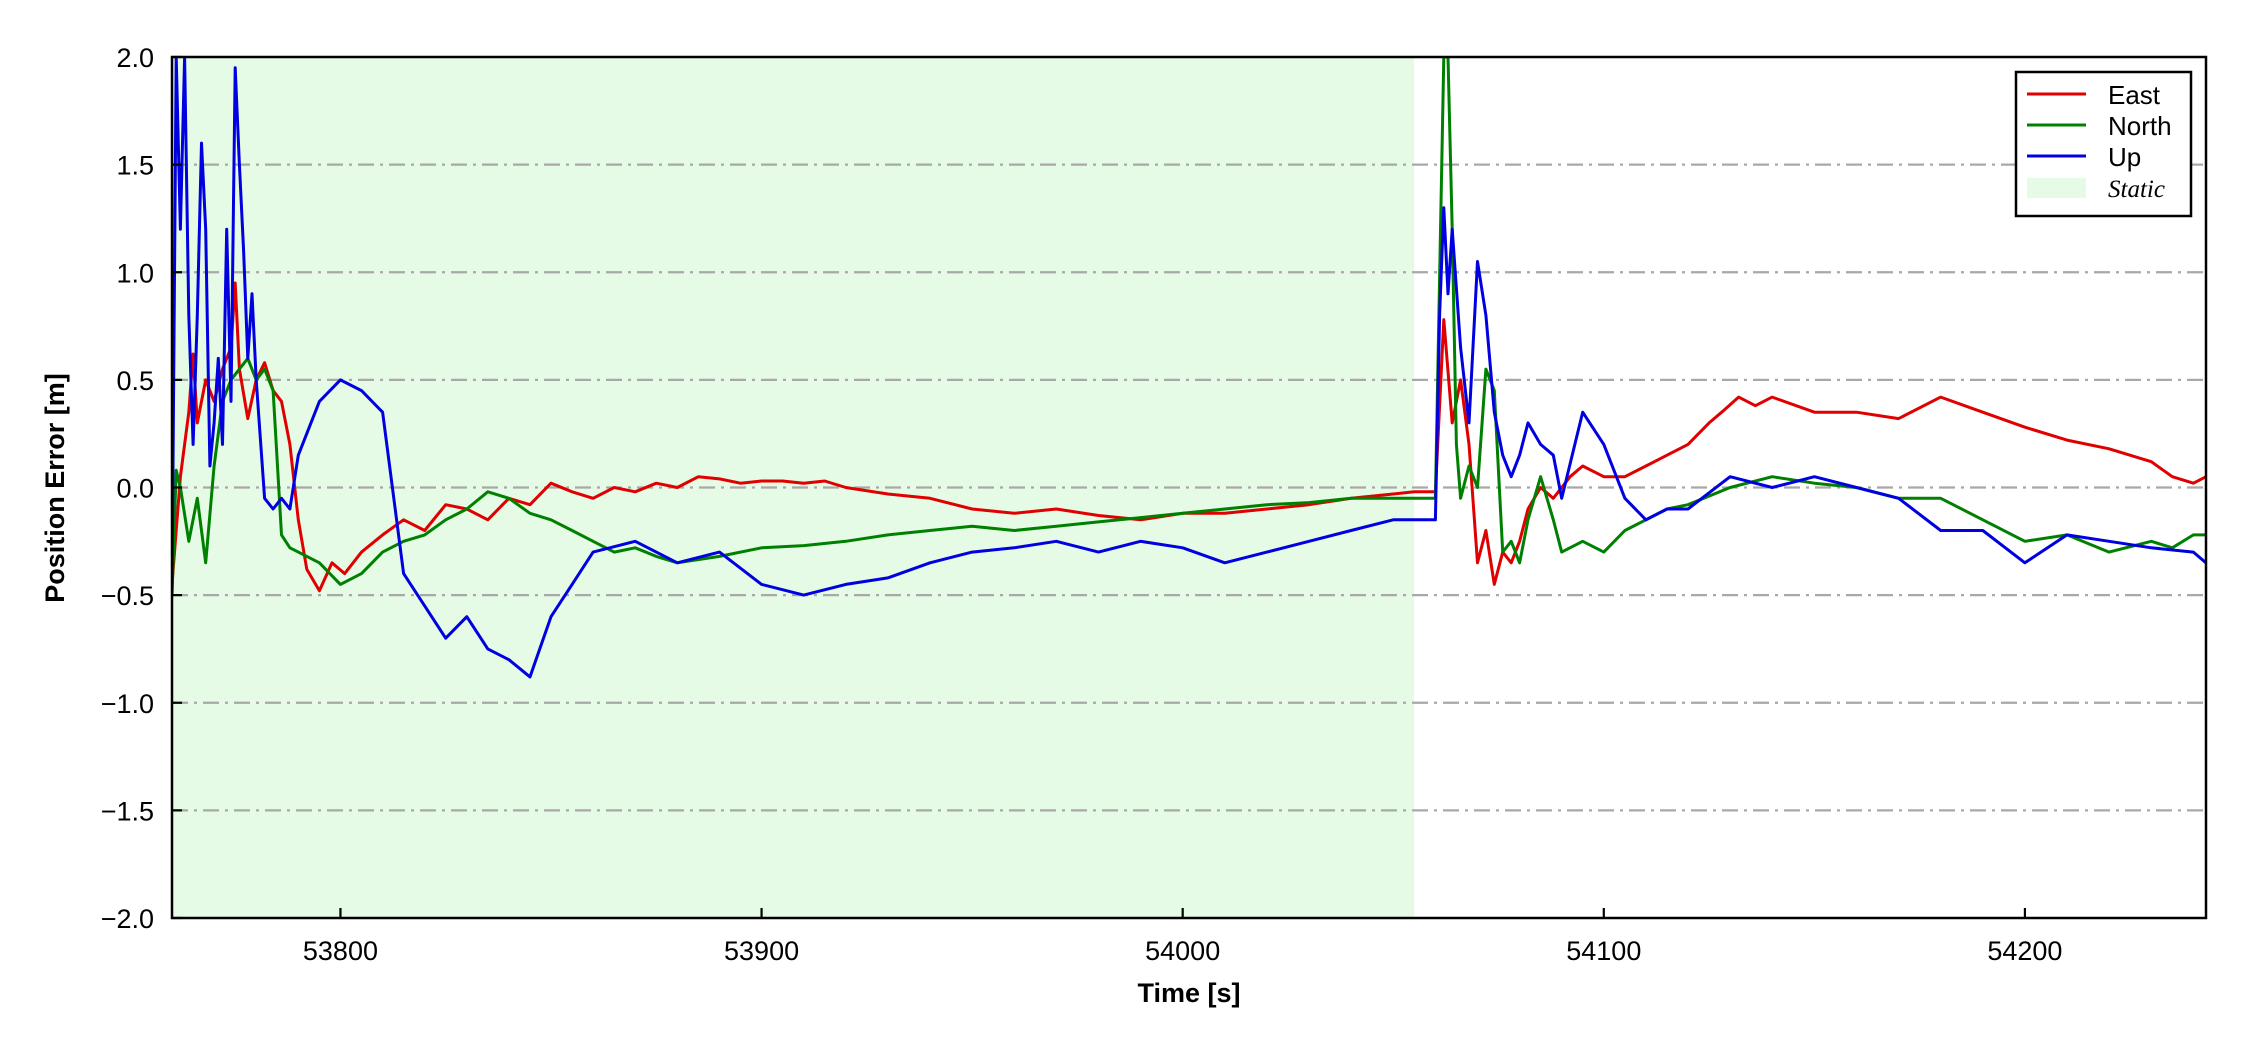  Describe the element at coordinates (2103, 144) in the screenshot. I see `legend: East North Up Static` at that location.